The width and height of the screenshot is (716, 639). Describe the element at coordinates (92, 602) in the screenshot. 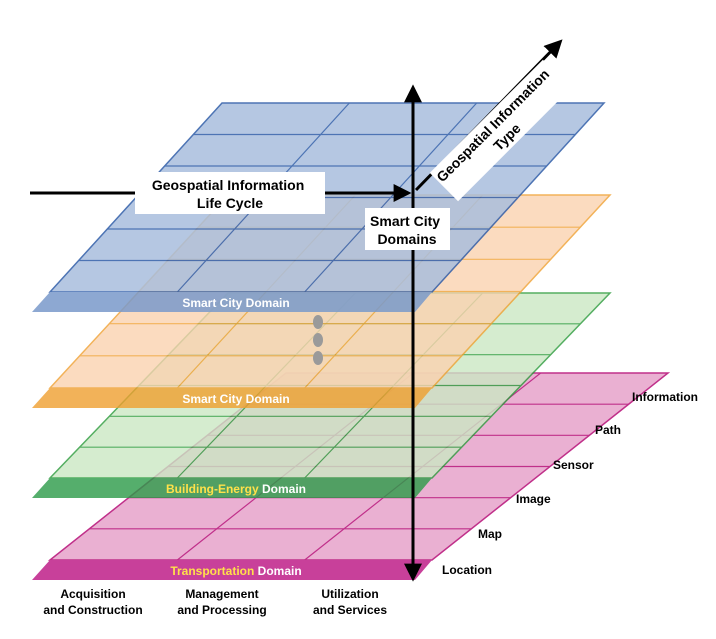

I see `stage-label: Acquisition and Construction` at that location.